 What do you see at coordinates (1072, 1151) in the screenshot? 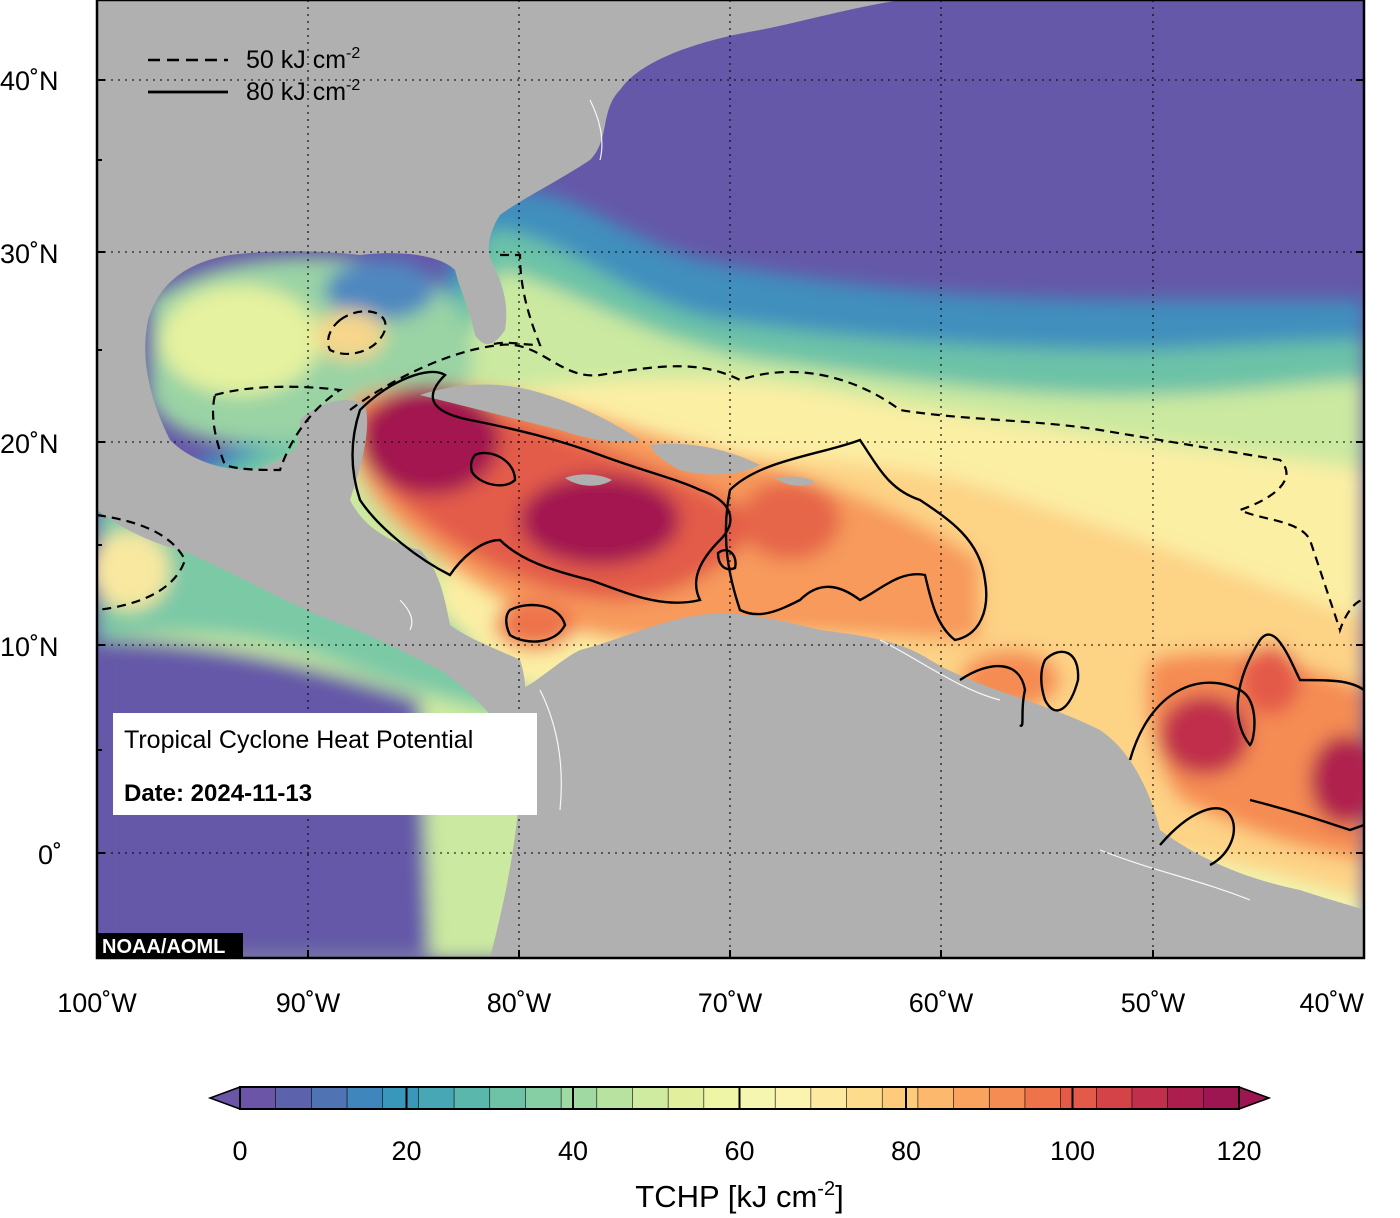
I see `colorbar-tick-100: 100` at bounding box center [1072, 1151].